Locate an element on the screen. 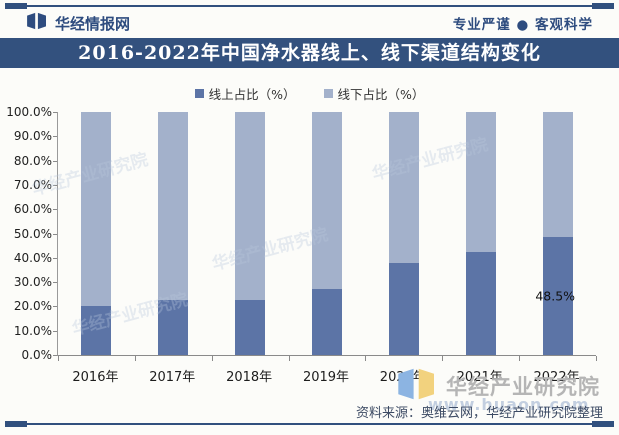 The height and width of the screenshot is (435, 619). x-axis-labels: 2016年2017年2018年2019年2020年2021年2022年 is located at coordinates (326, 375).